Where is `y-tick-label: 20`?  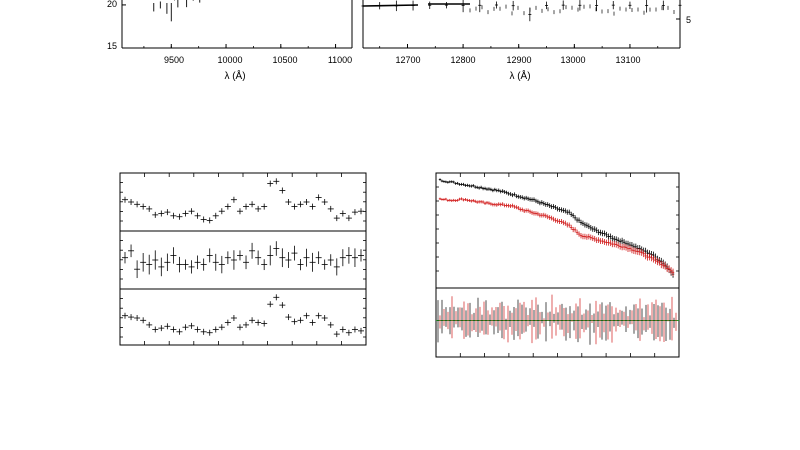
y-tick-label: 20 is located at coordinates (112, 4).